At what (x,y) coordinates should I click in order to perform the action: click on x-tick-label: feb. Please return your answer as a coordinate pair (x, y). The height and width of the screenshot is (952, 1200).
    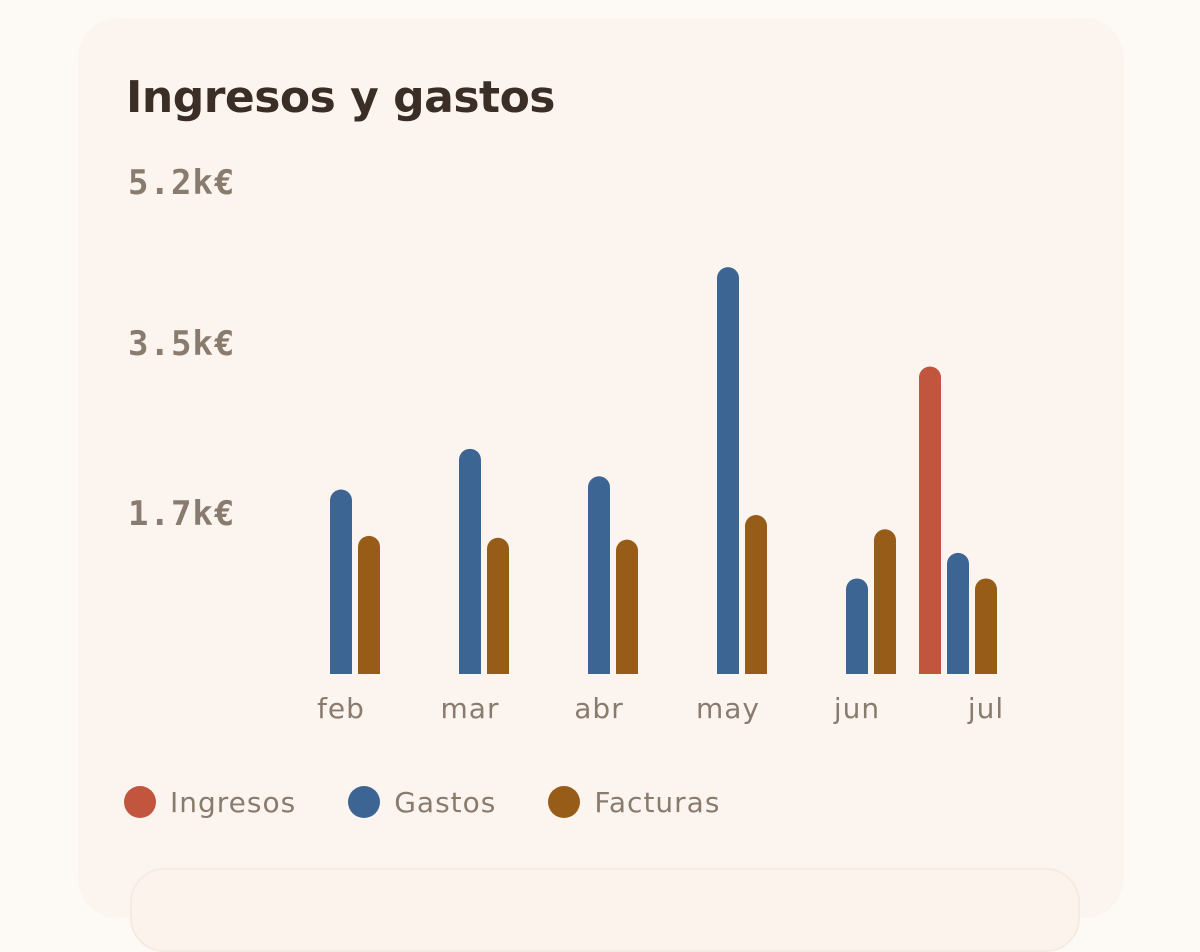
    Looking at the image, I should click on (341, 708).